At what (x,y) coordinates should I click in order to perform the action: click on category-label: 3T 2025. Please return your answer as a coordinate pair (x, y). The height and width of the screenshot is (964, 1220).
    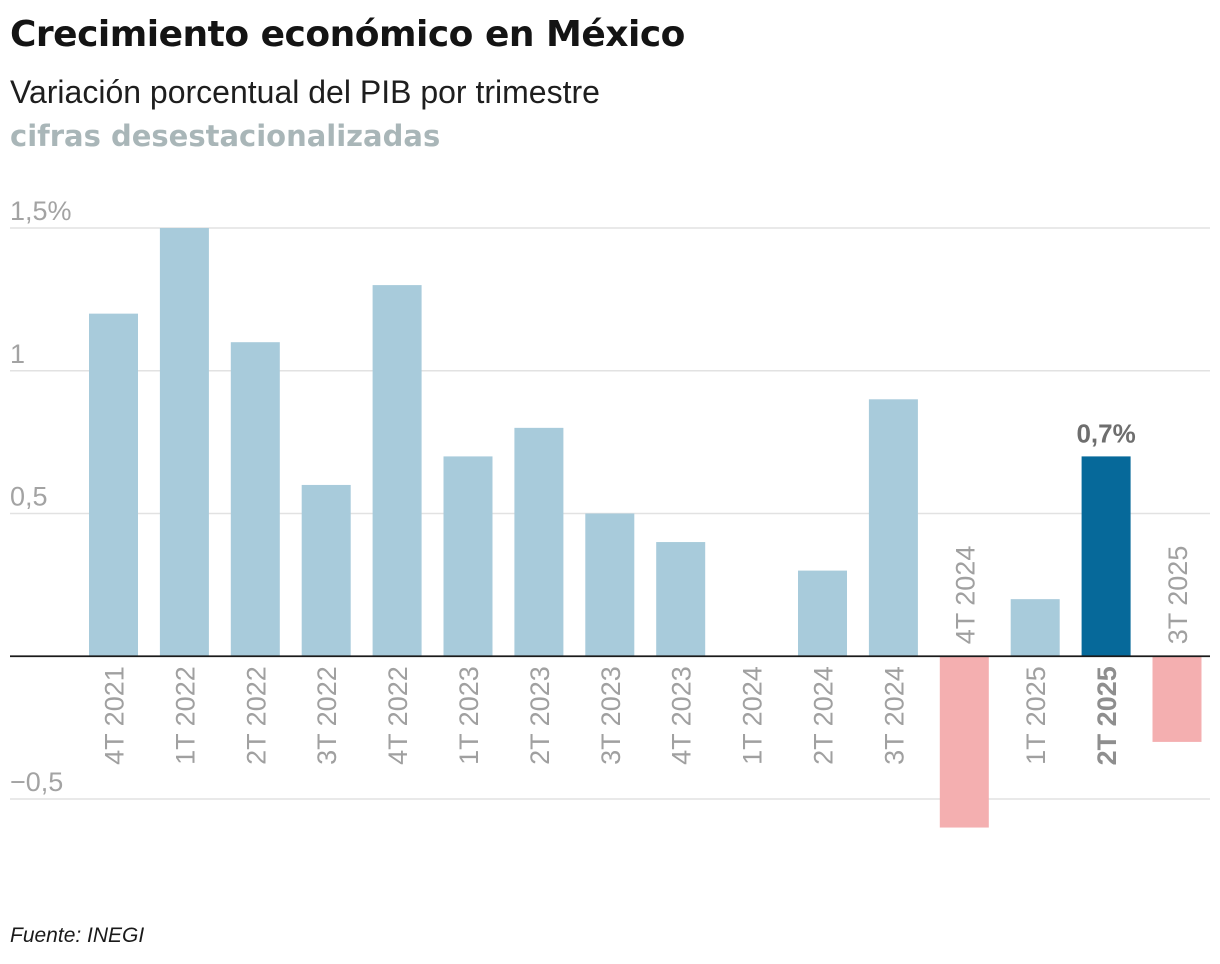
    Looking at the image, I should click on (1178, 595).